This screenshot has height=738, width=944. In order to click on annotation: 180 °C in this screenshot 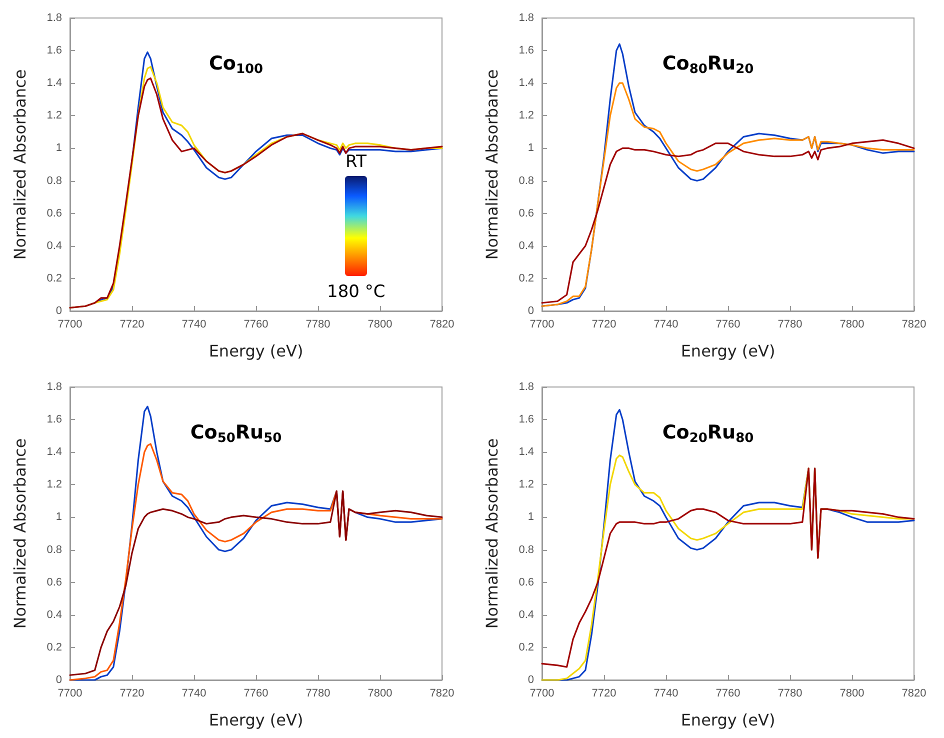, I will do `click(356, 292)`.